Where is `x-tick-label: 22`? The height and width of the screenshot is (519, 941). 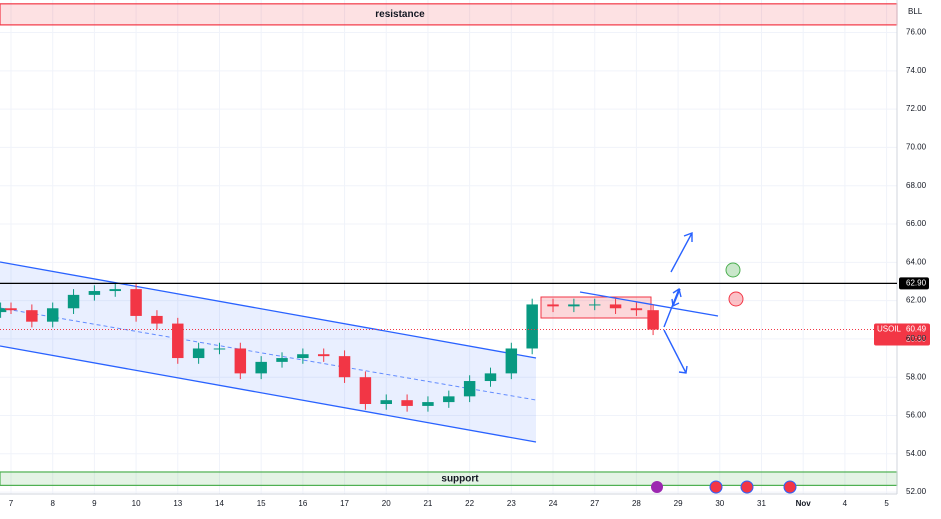 x-tick-label: 22 is located at coordinates (469, 503).